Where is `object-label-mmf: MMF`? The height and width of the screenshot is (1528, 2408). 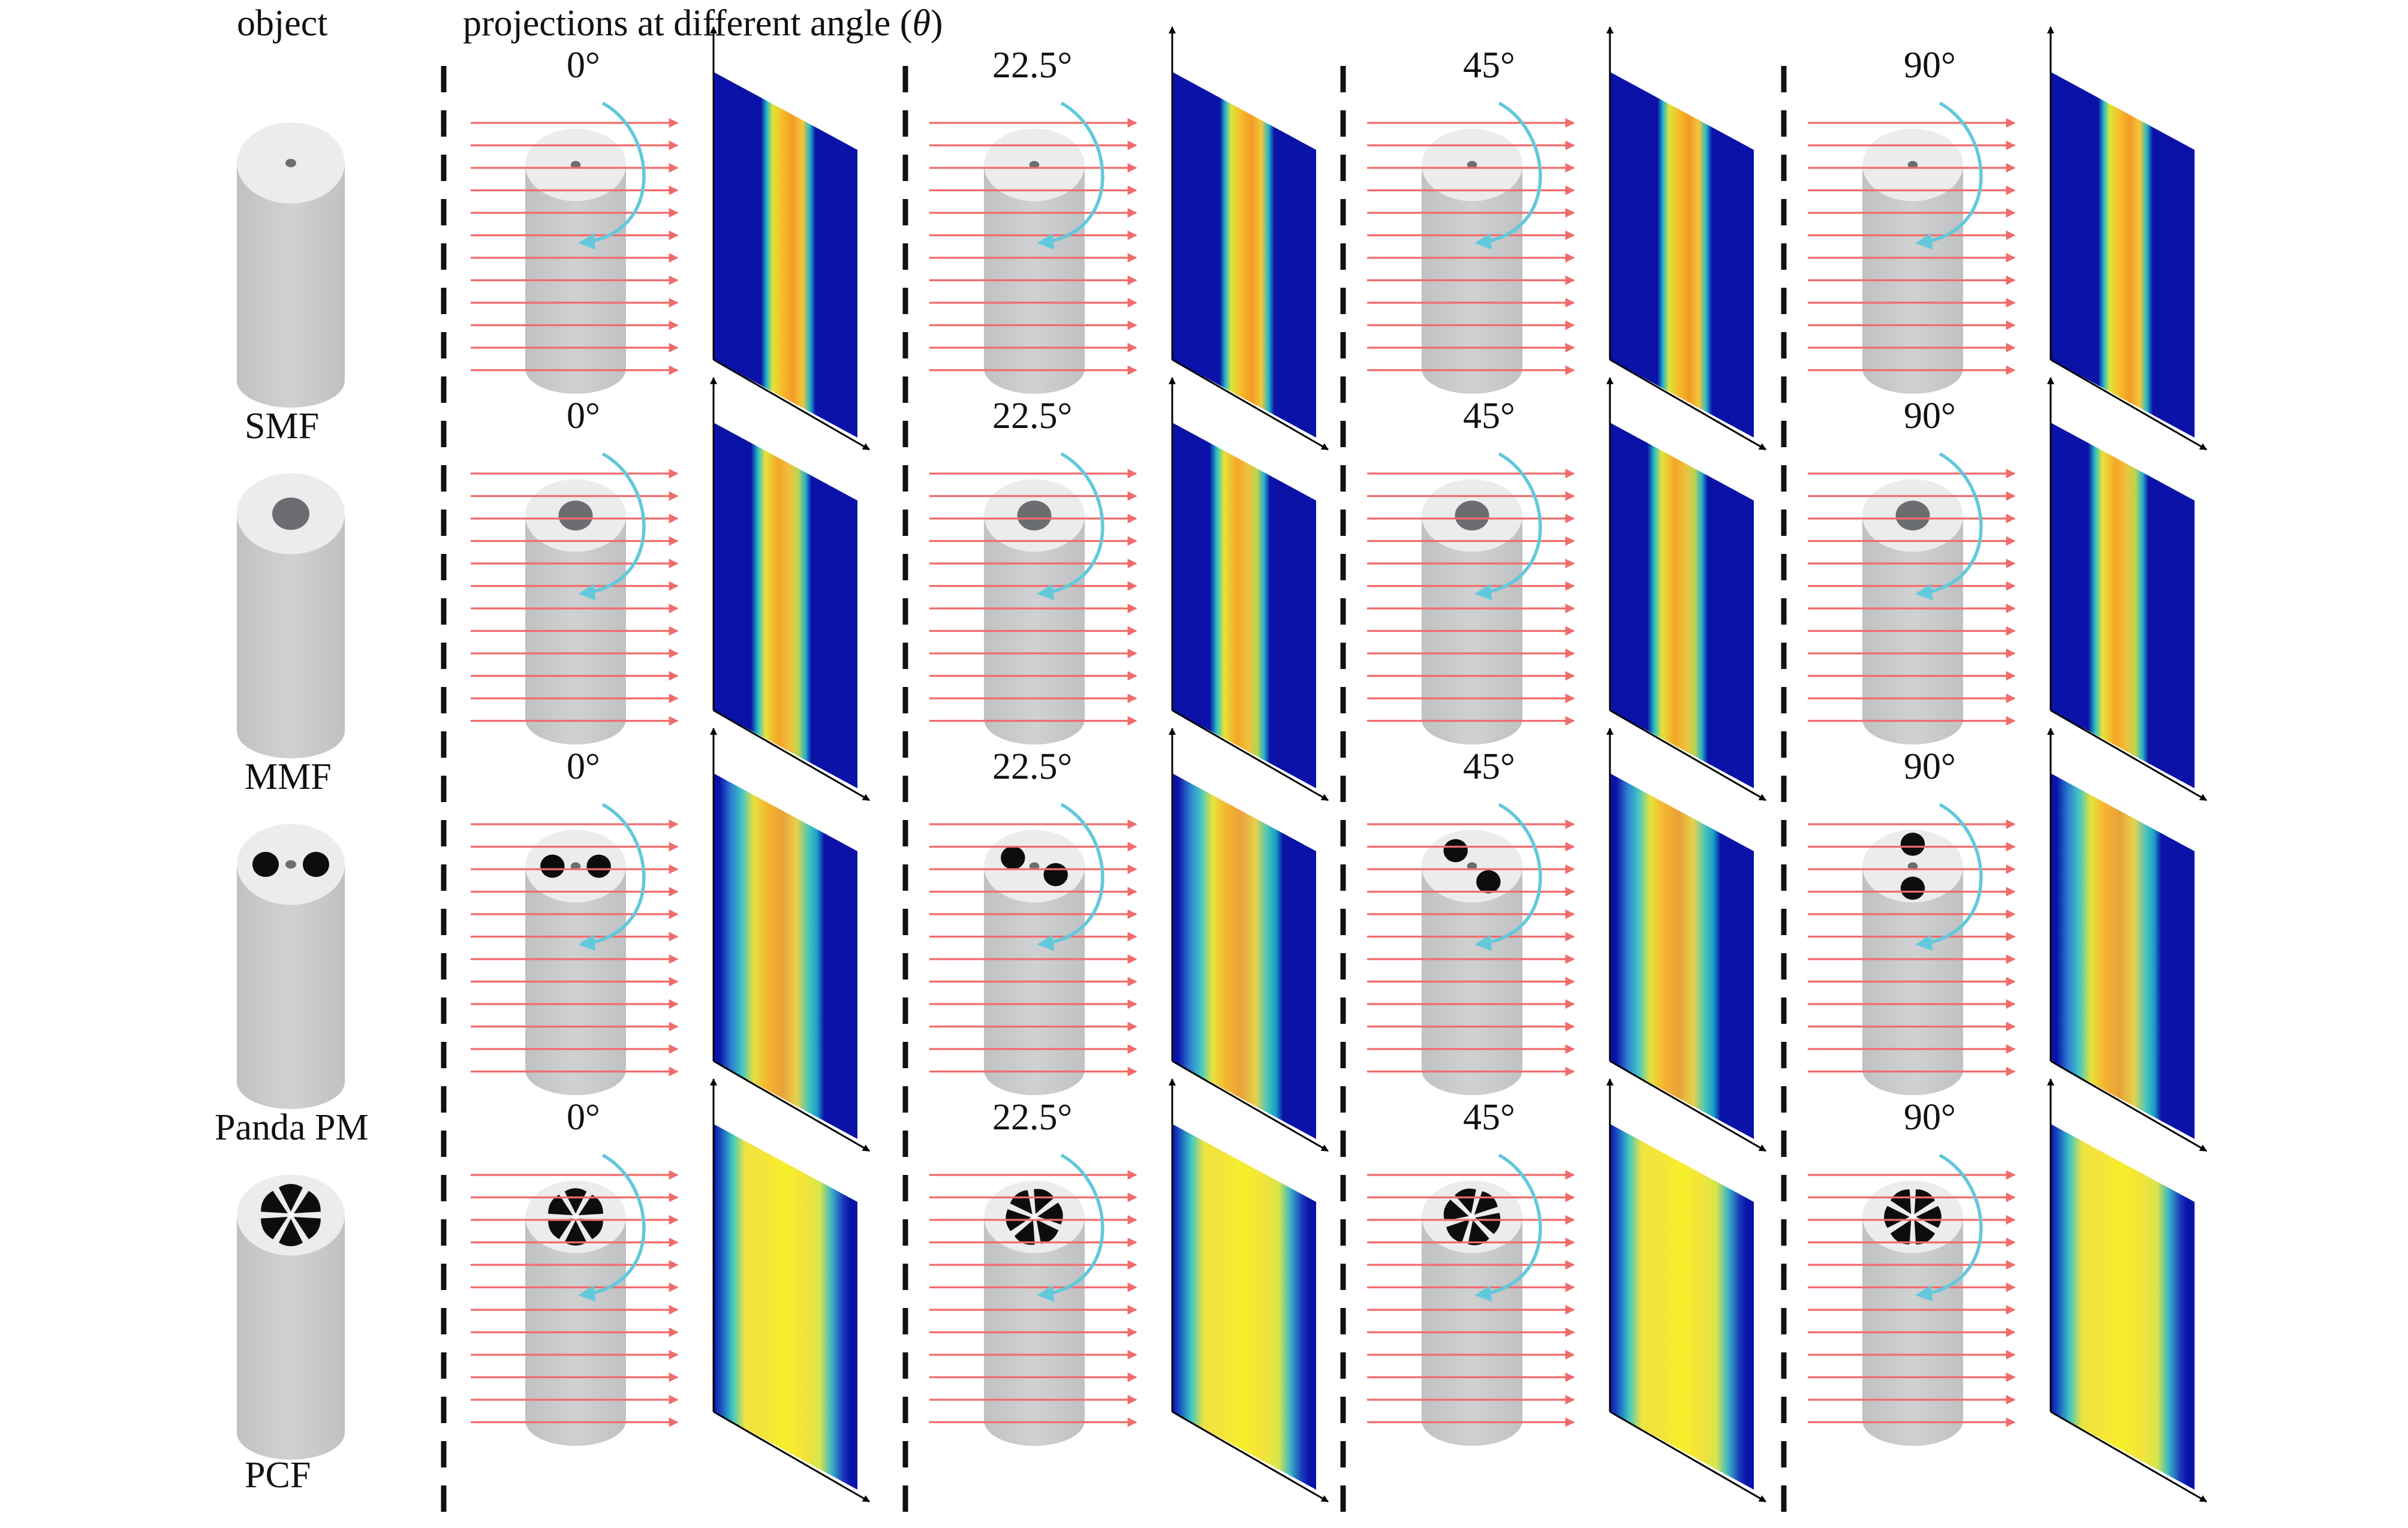
object-label-mmf: MMF is located at coordinates (288, 777).